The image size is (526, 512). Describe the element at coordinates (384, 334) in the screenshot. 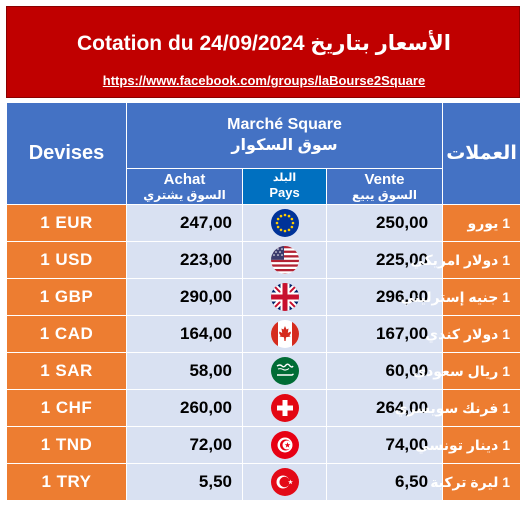

I see `sell-rate: 167,00` at that location.